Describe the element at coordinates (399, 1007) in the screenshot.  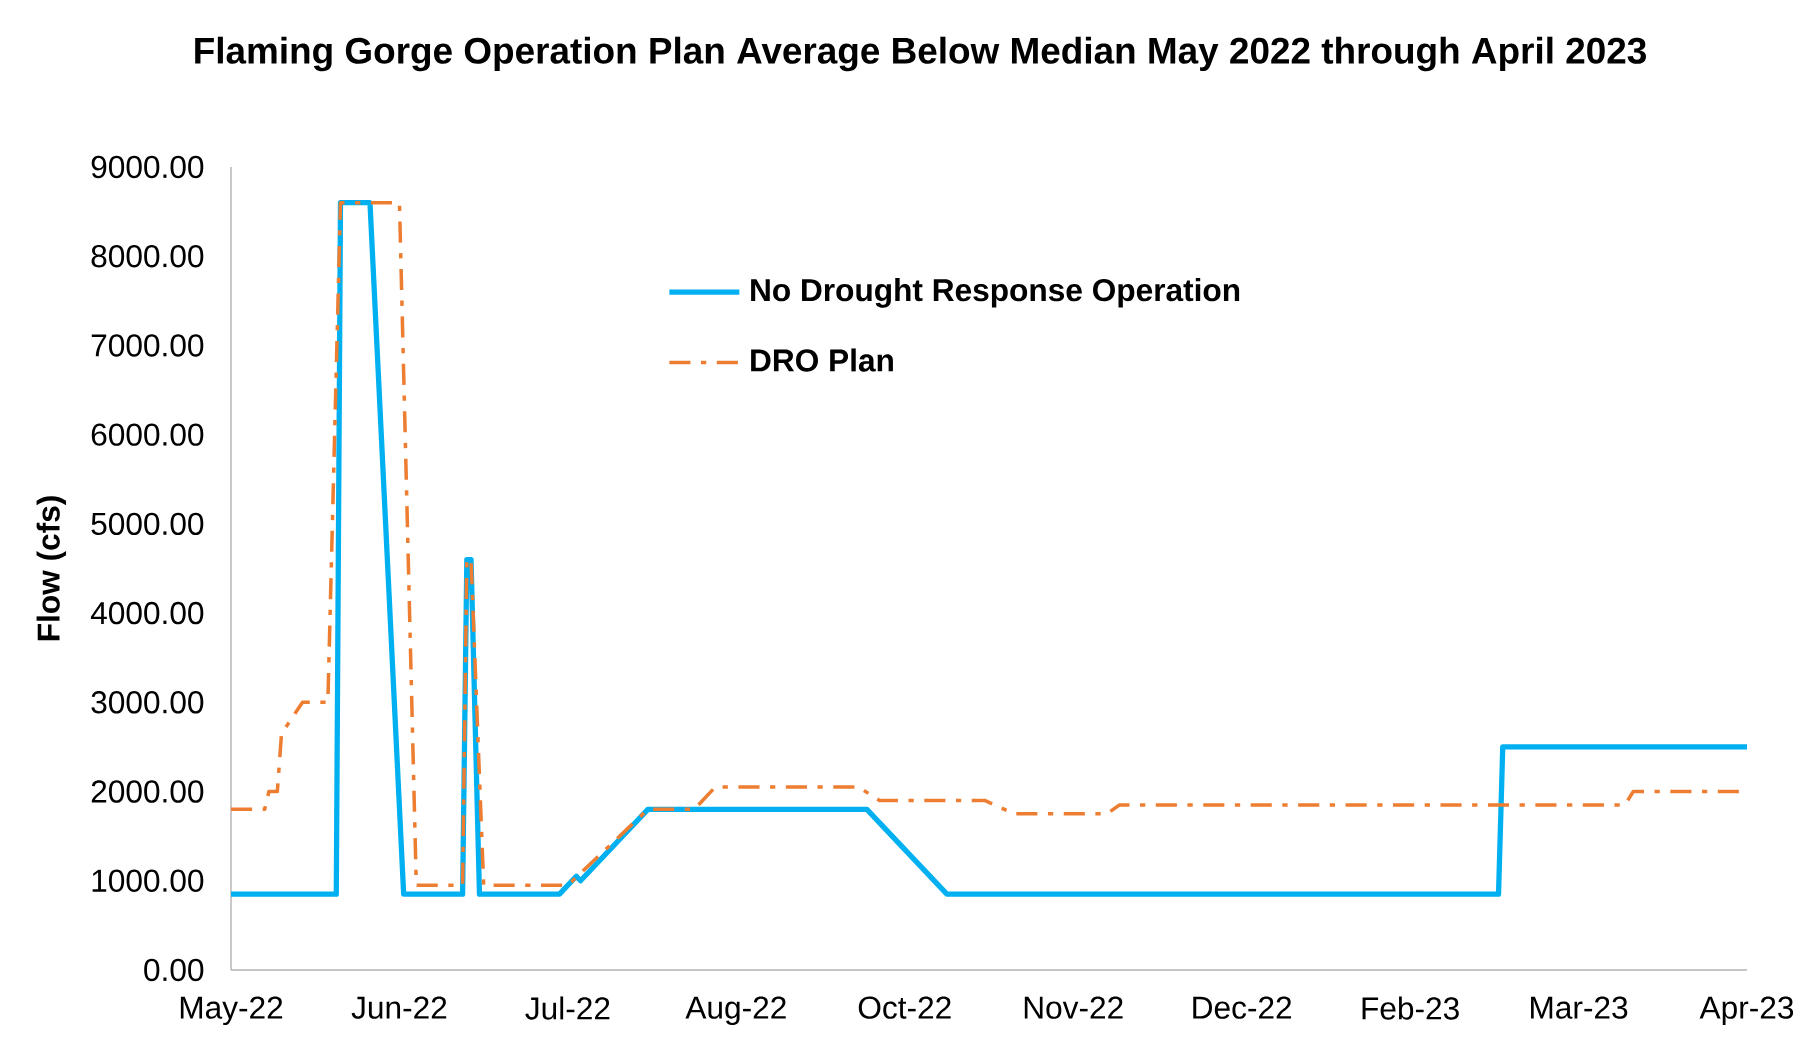
I see `x-tick-label: Jun-22` at that location.